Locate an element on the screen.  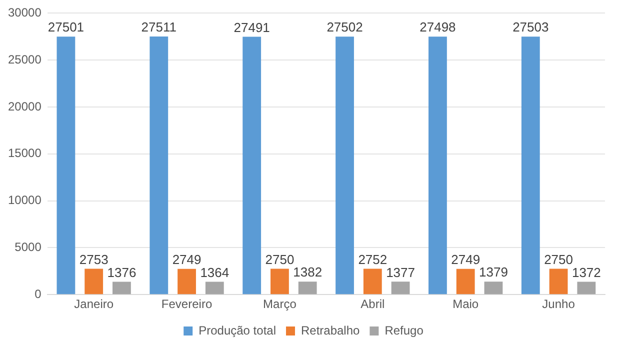
y-tick-label: 20000 is located at coordinates (25, 106).